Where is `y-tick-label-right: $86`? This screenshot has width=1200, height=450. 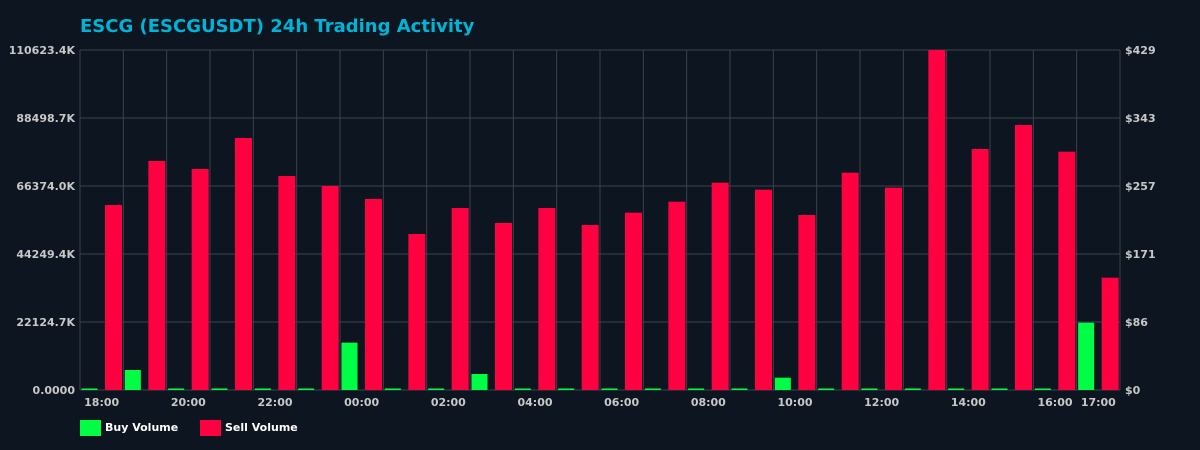
y-tick-label-right: $86 is located at coordinates (1136, 322).